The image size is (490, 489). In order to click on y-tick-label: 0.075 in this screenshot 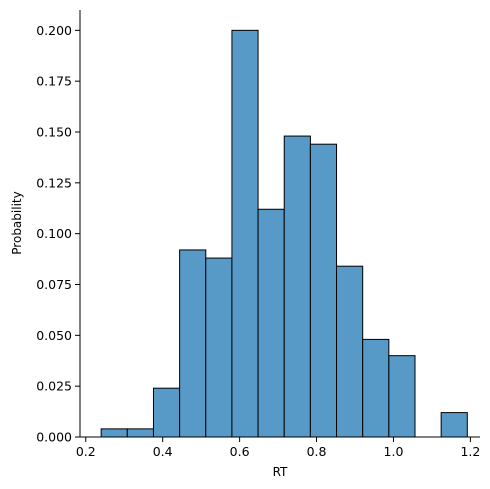, I will do `click(54, 284)`.